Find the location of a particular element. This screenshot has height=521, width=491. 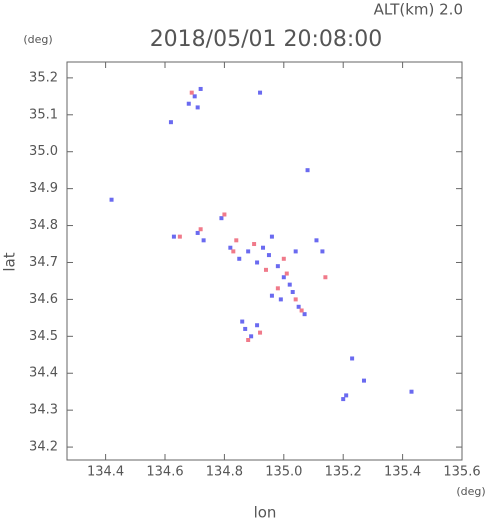

x-tick-label: 134.4 is located at coordinates (105, 472).